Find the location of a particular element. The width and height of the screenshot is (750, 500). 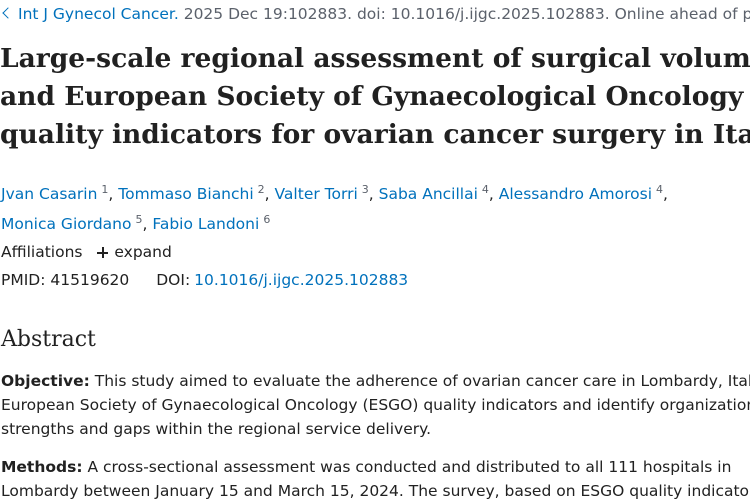

chevron-left-icon is located at coordinates (8, 13).